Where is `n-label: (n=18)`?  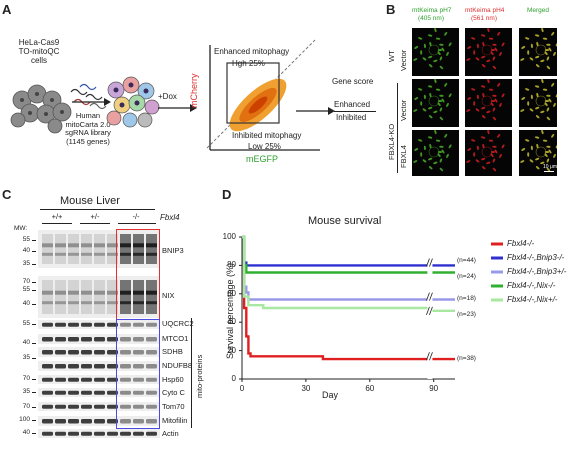
n-label: (n=18) is located at coordinates (466, 299).